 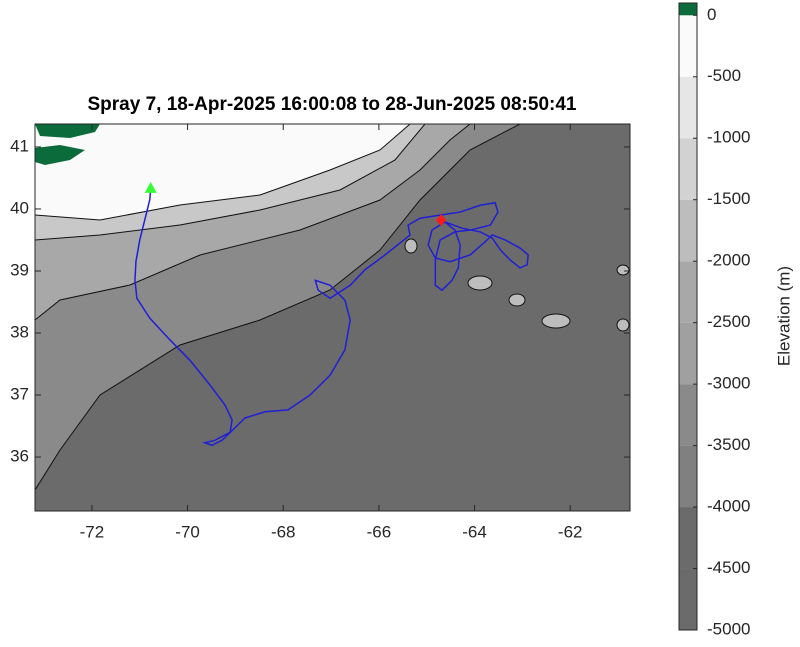 What do you see at coordinates (728, 506) in the screenshot?
I see `colorbar-tick-label: -4000` at bounding box center [728, 506].